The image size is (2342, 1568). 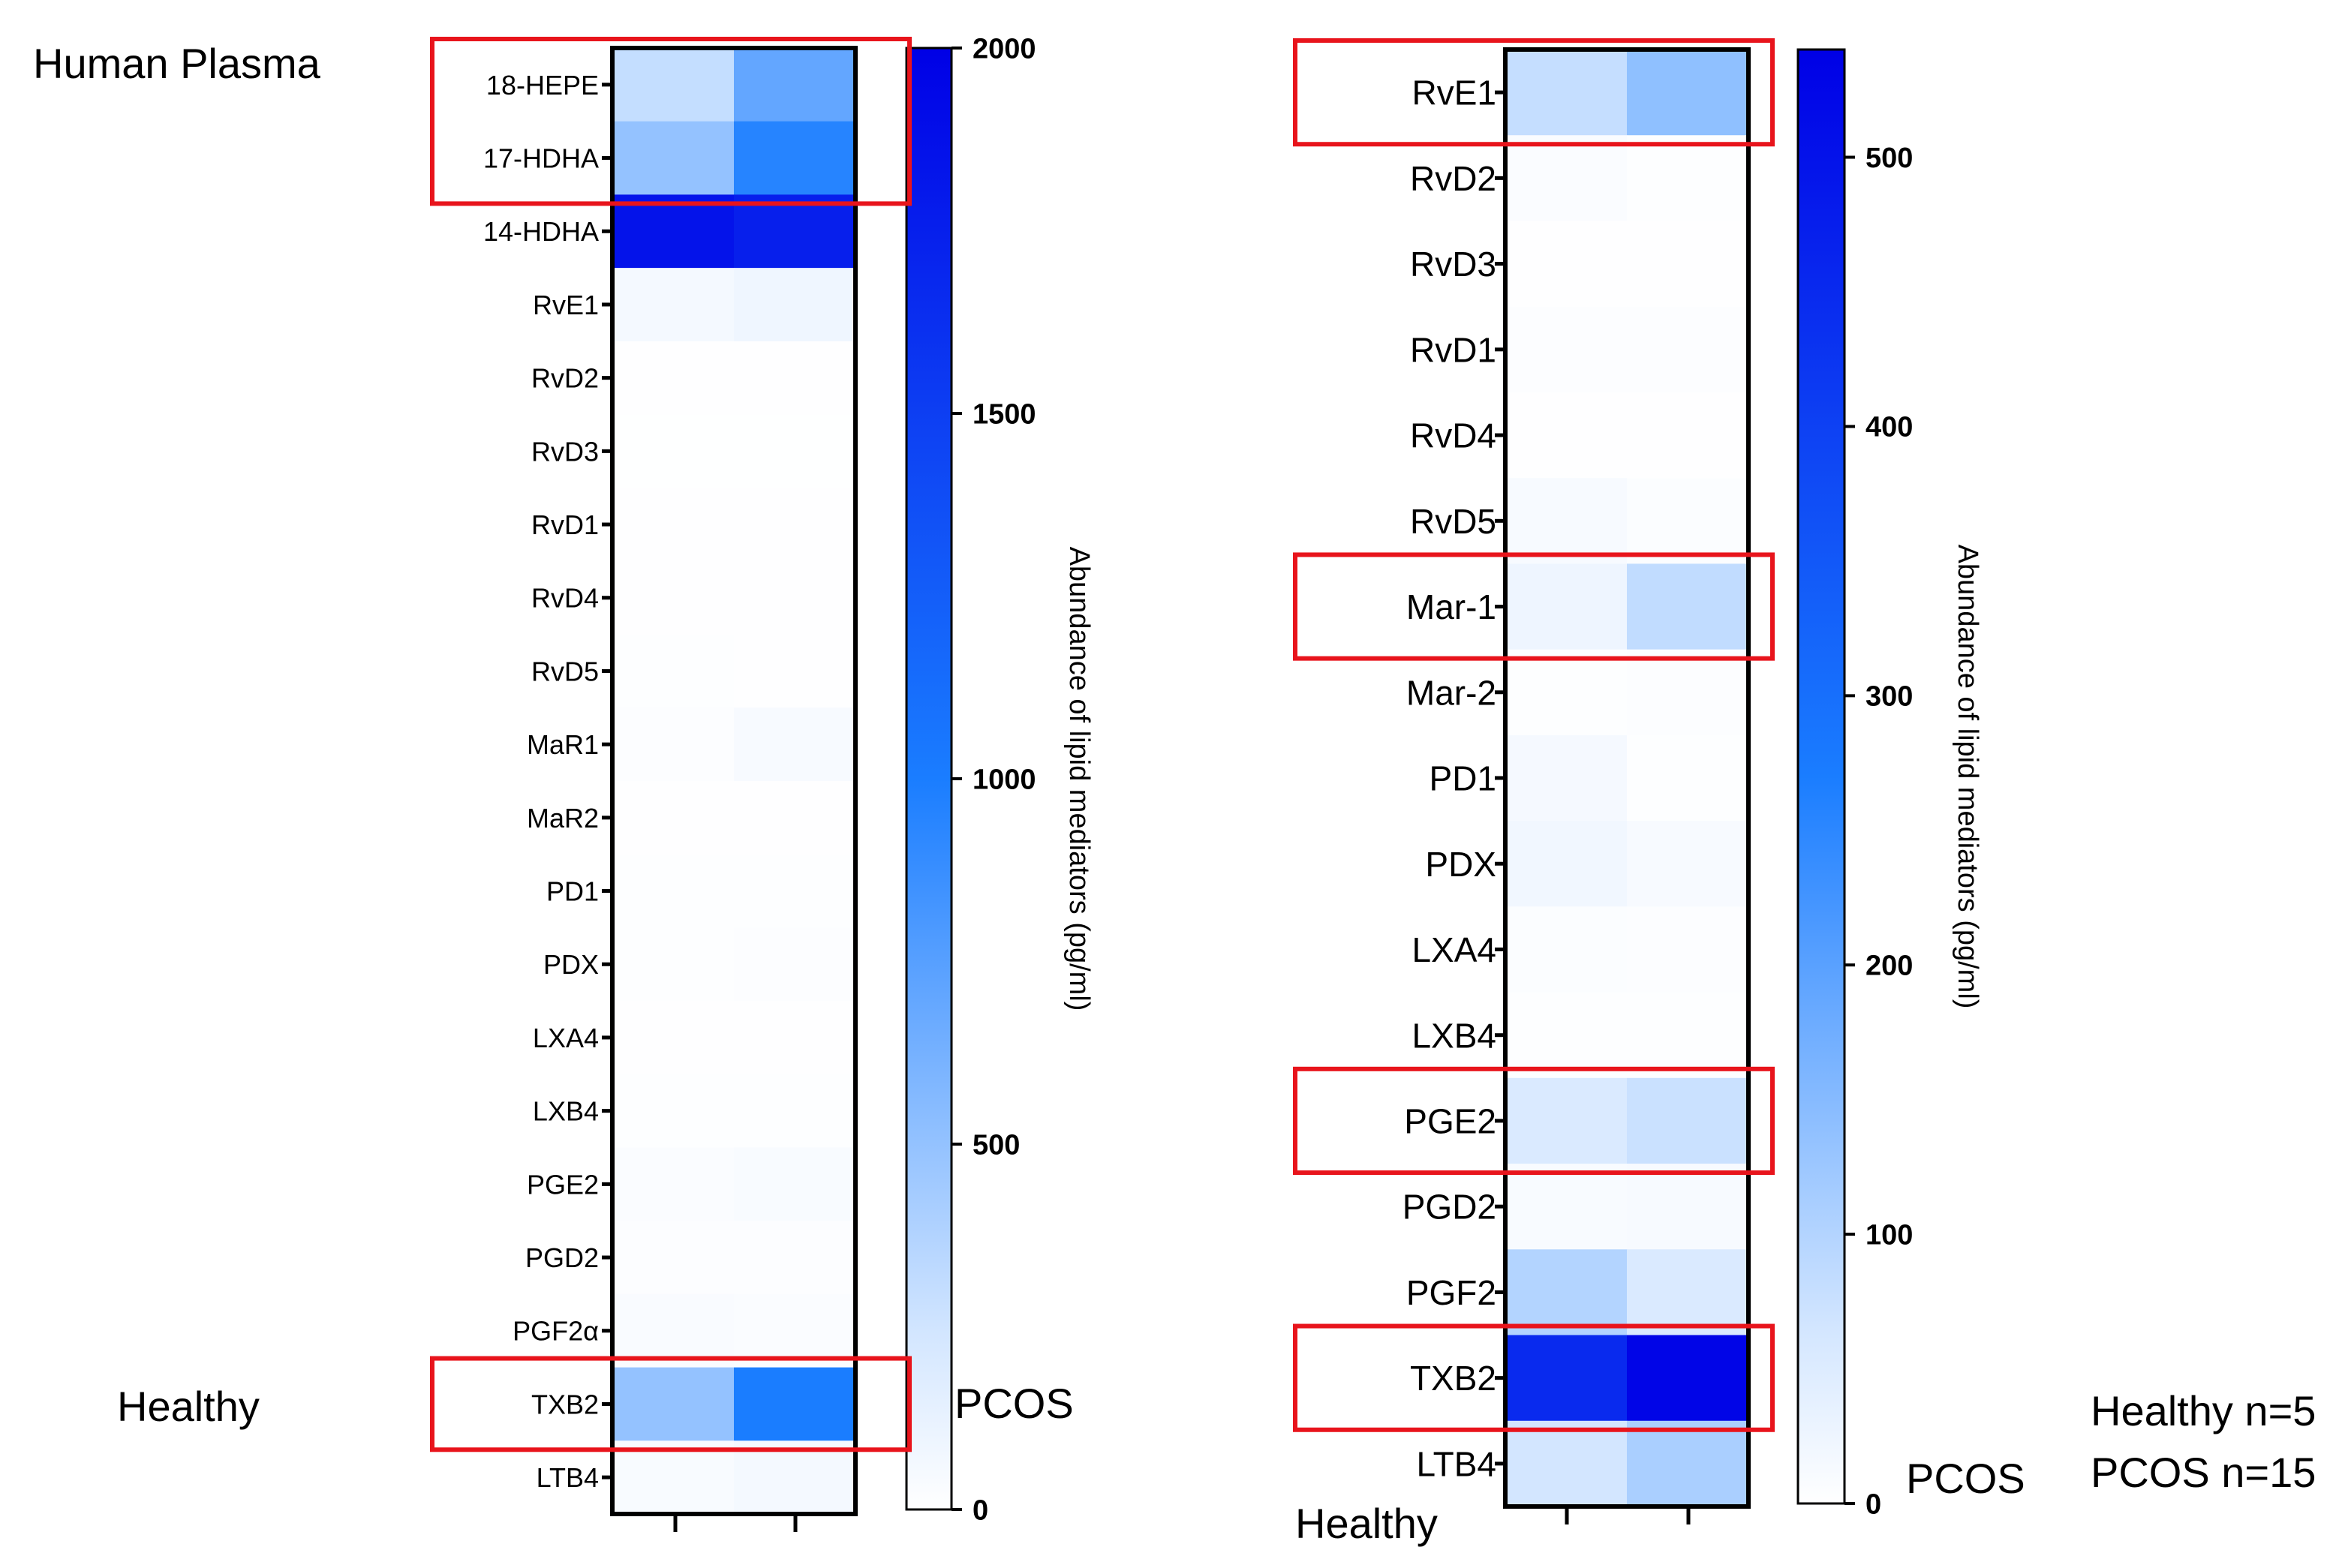 I want to click on row-label: RvE1, so click(x=566, y=305).